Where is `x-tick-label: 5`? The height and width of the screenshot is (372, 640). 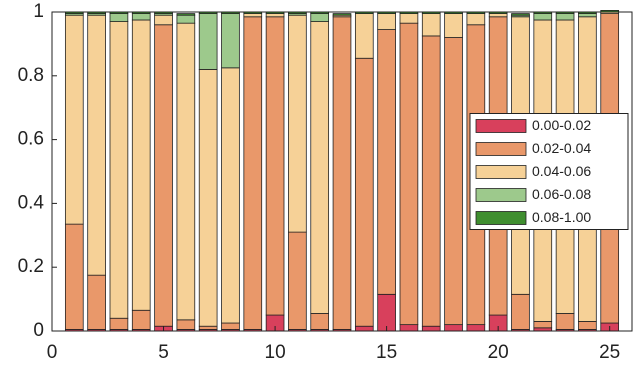 x-tick-label: 5 is located at coordinates (163, 352).